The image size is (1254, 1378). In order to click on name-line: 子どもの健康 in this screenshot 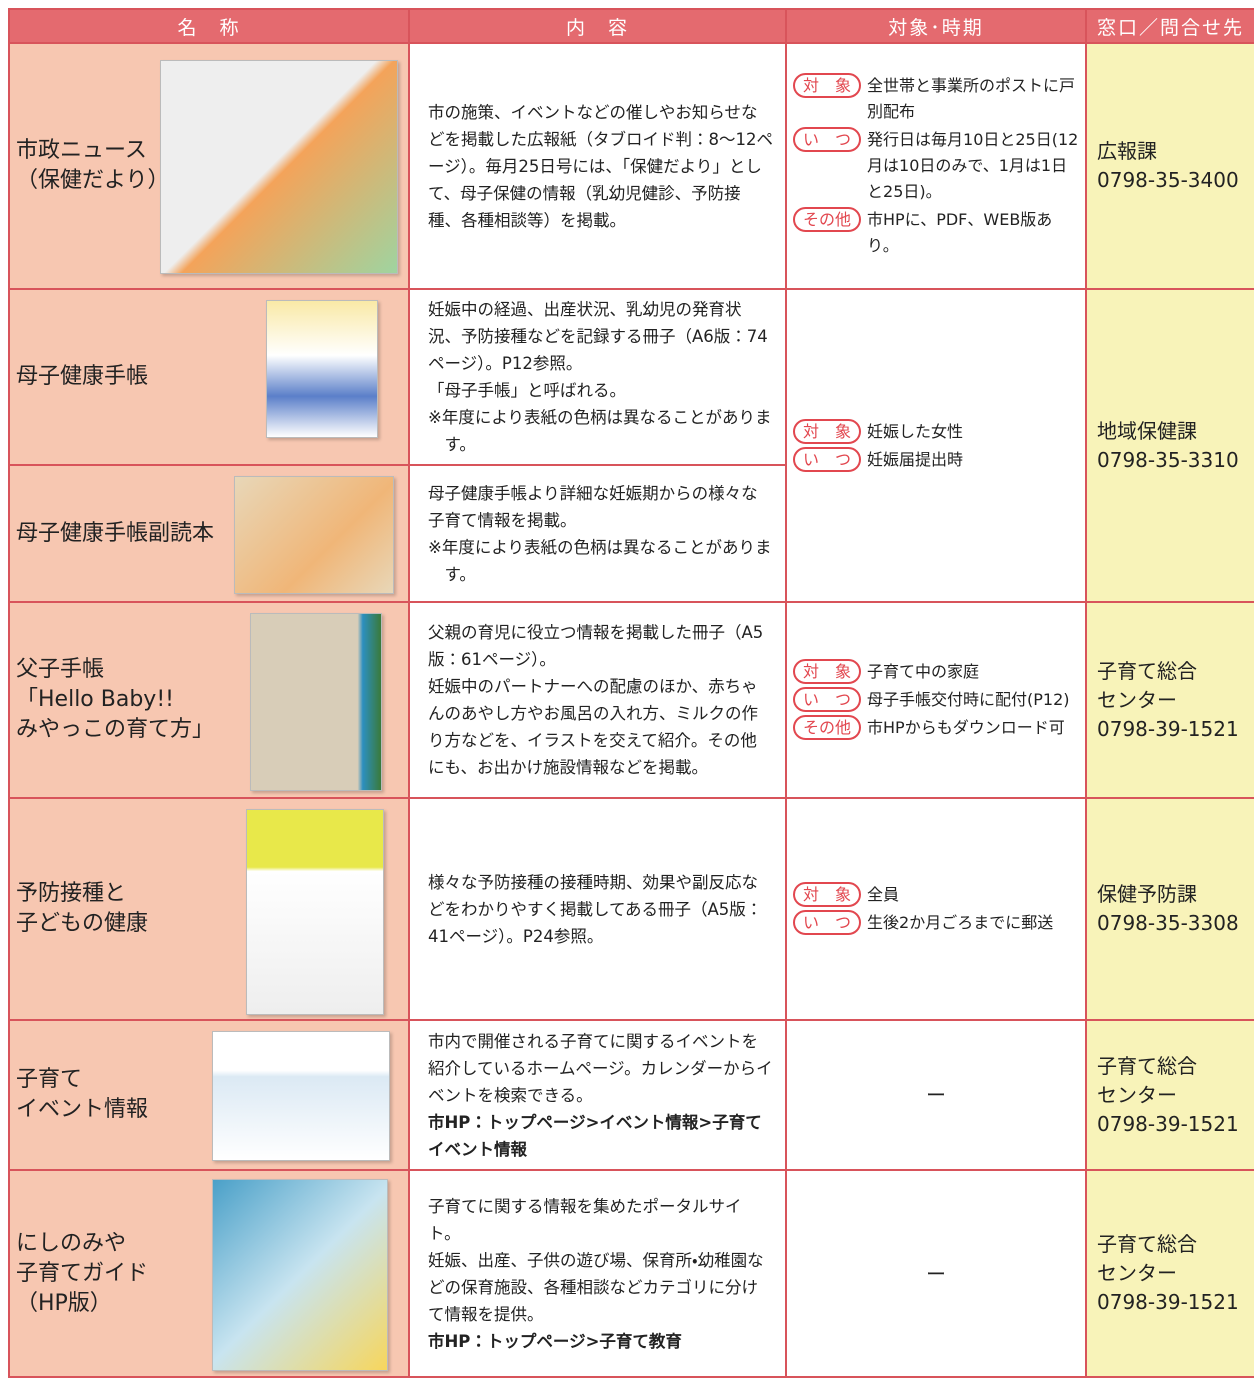, I will do `click(82, 923)`.